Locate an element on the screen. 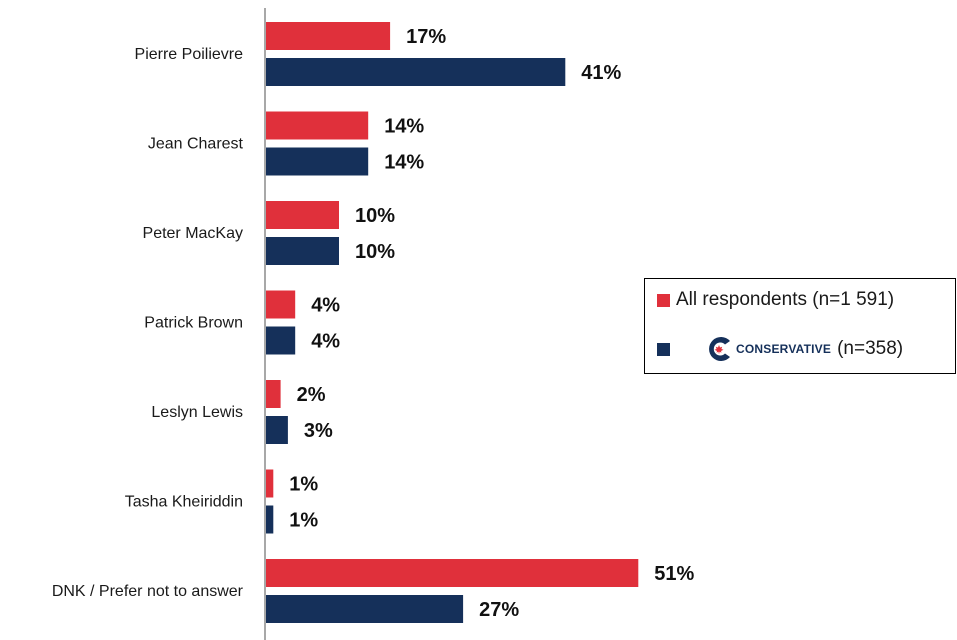 The image size is (957, 640). data-label-all-respondents-peter-mackay: 10% is located at coordinates (375, 216).